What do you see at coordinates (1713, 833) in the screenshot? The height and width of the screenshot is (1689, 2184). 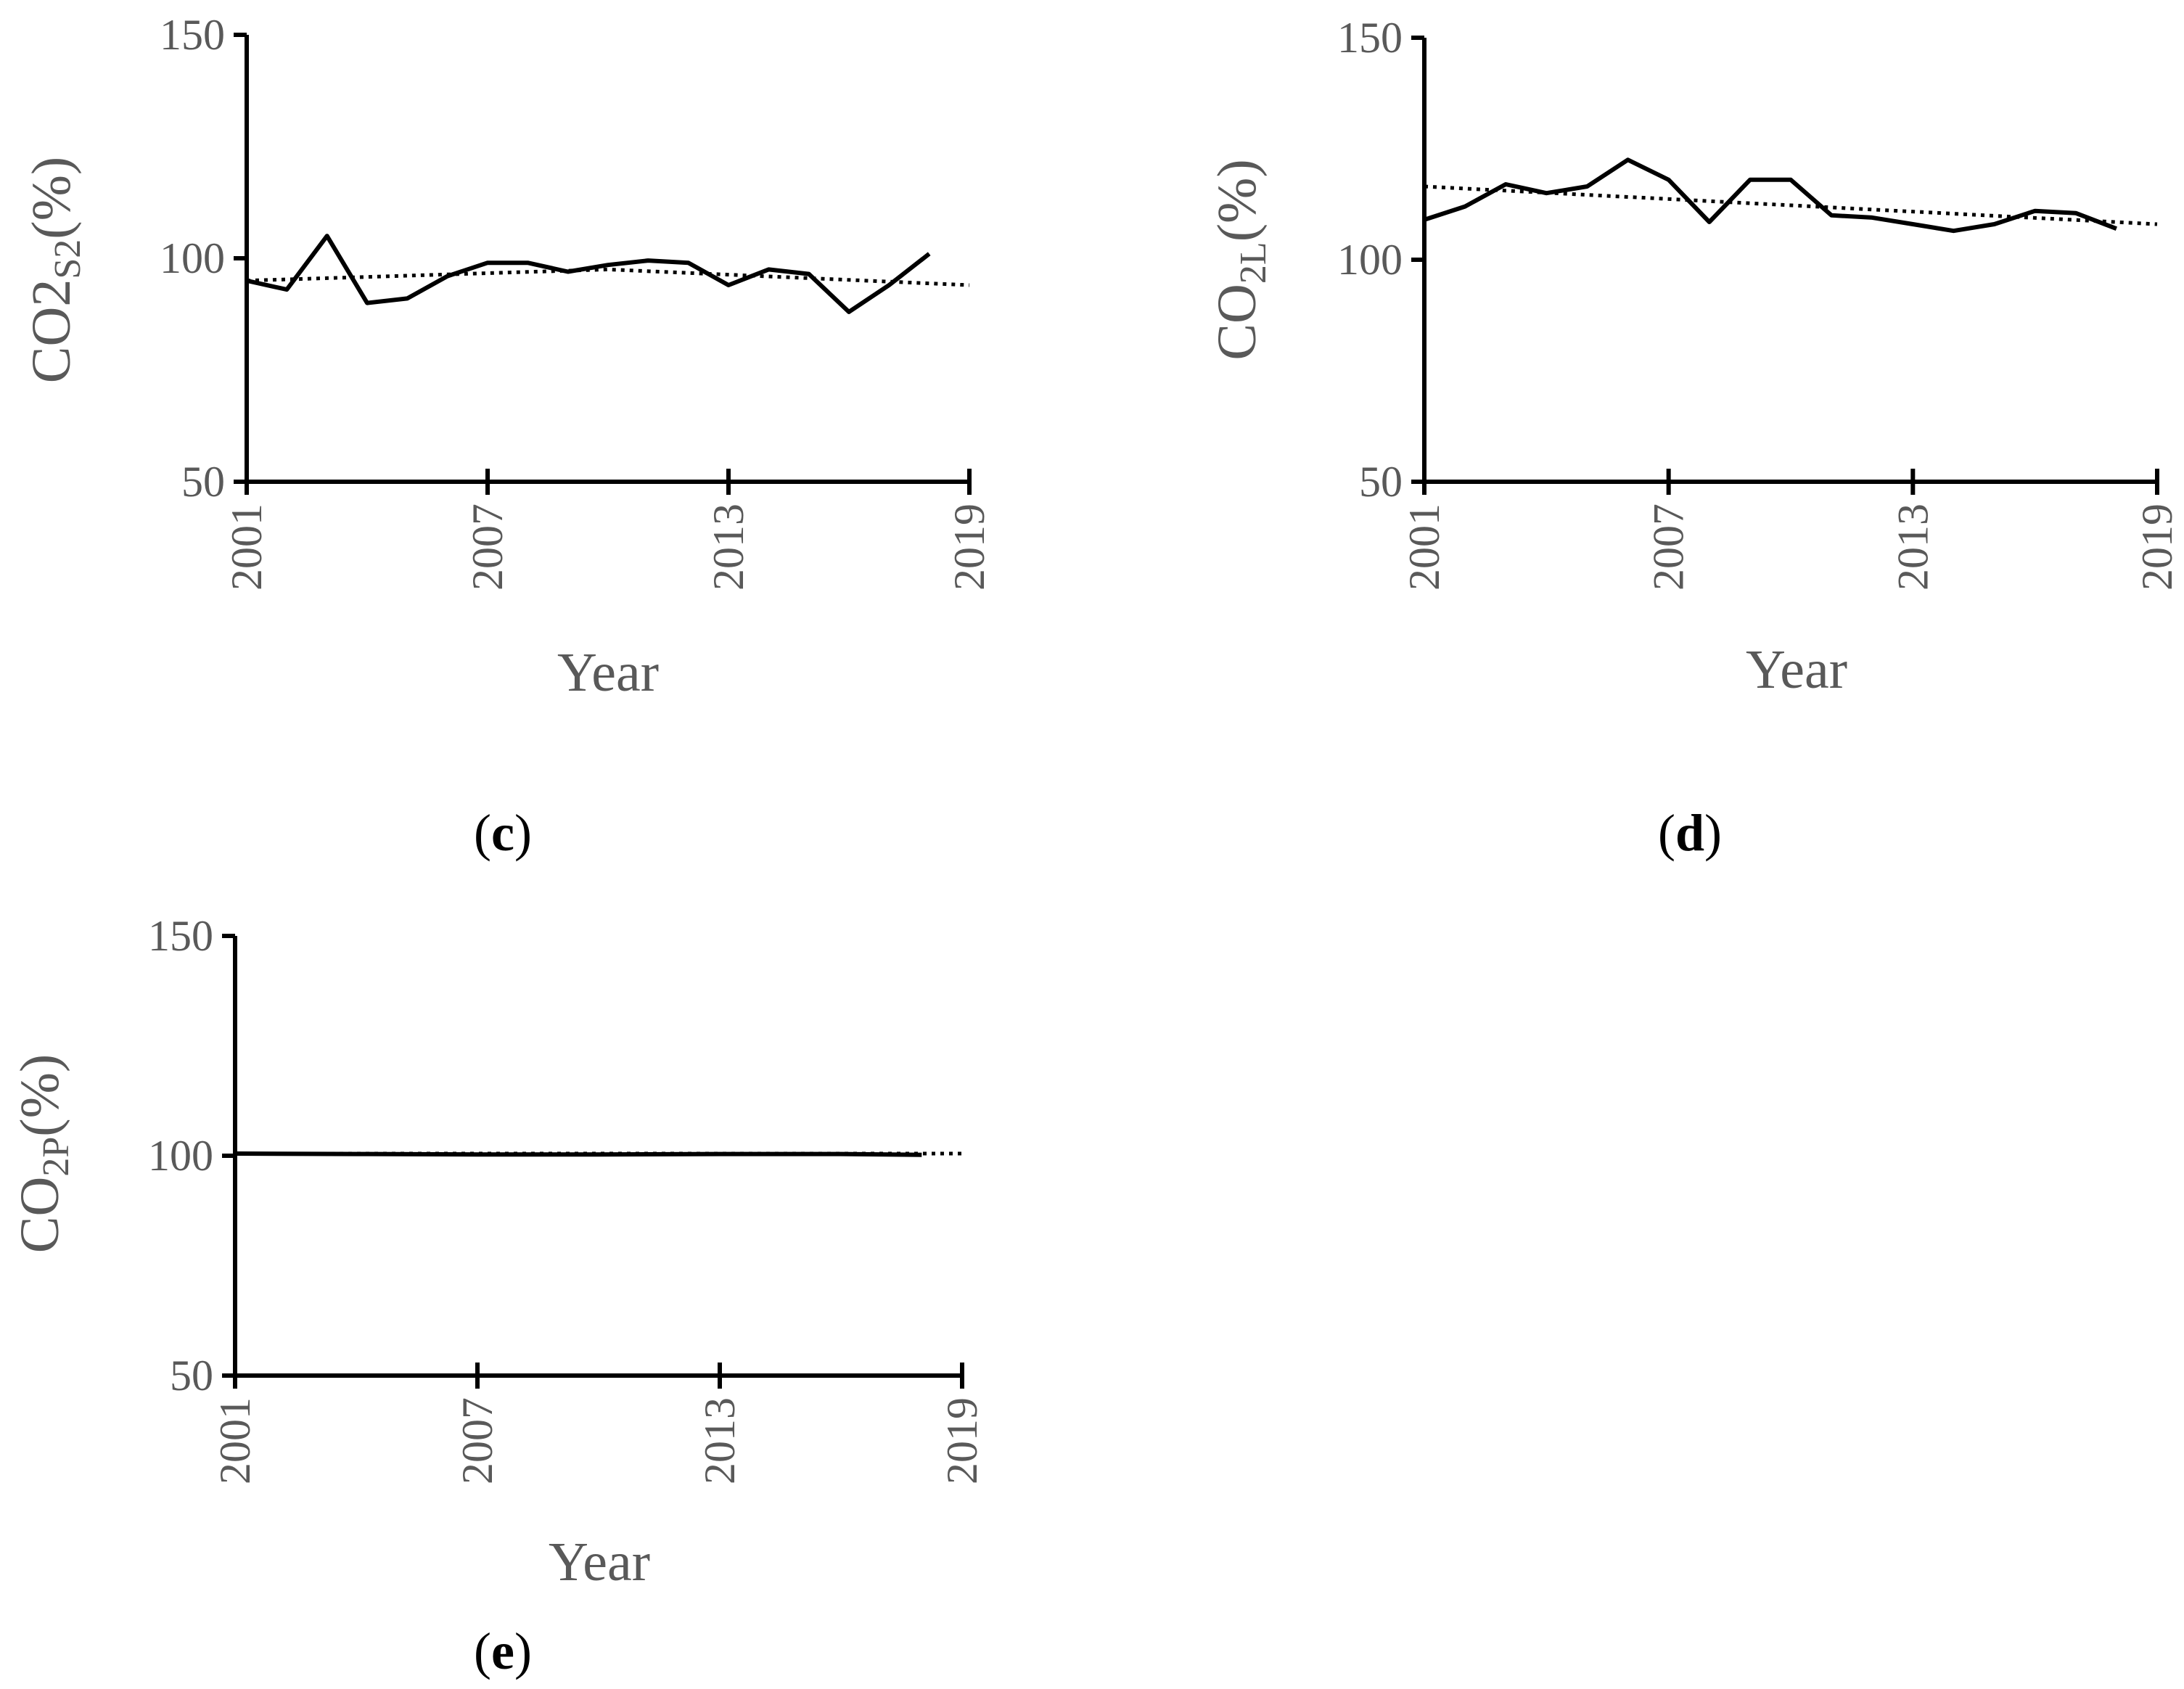 I see `panel-label-d-close: )` at bounding box center [1713, 833].